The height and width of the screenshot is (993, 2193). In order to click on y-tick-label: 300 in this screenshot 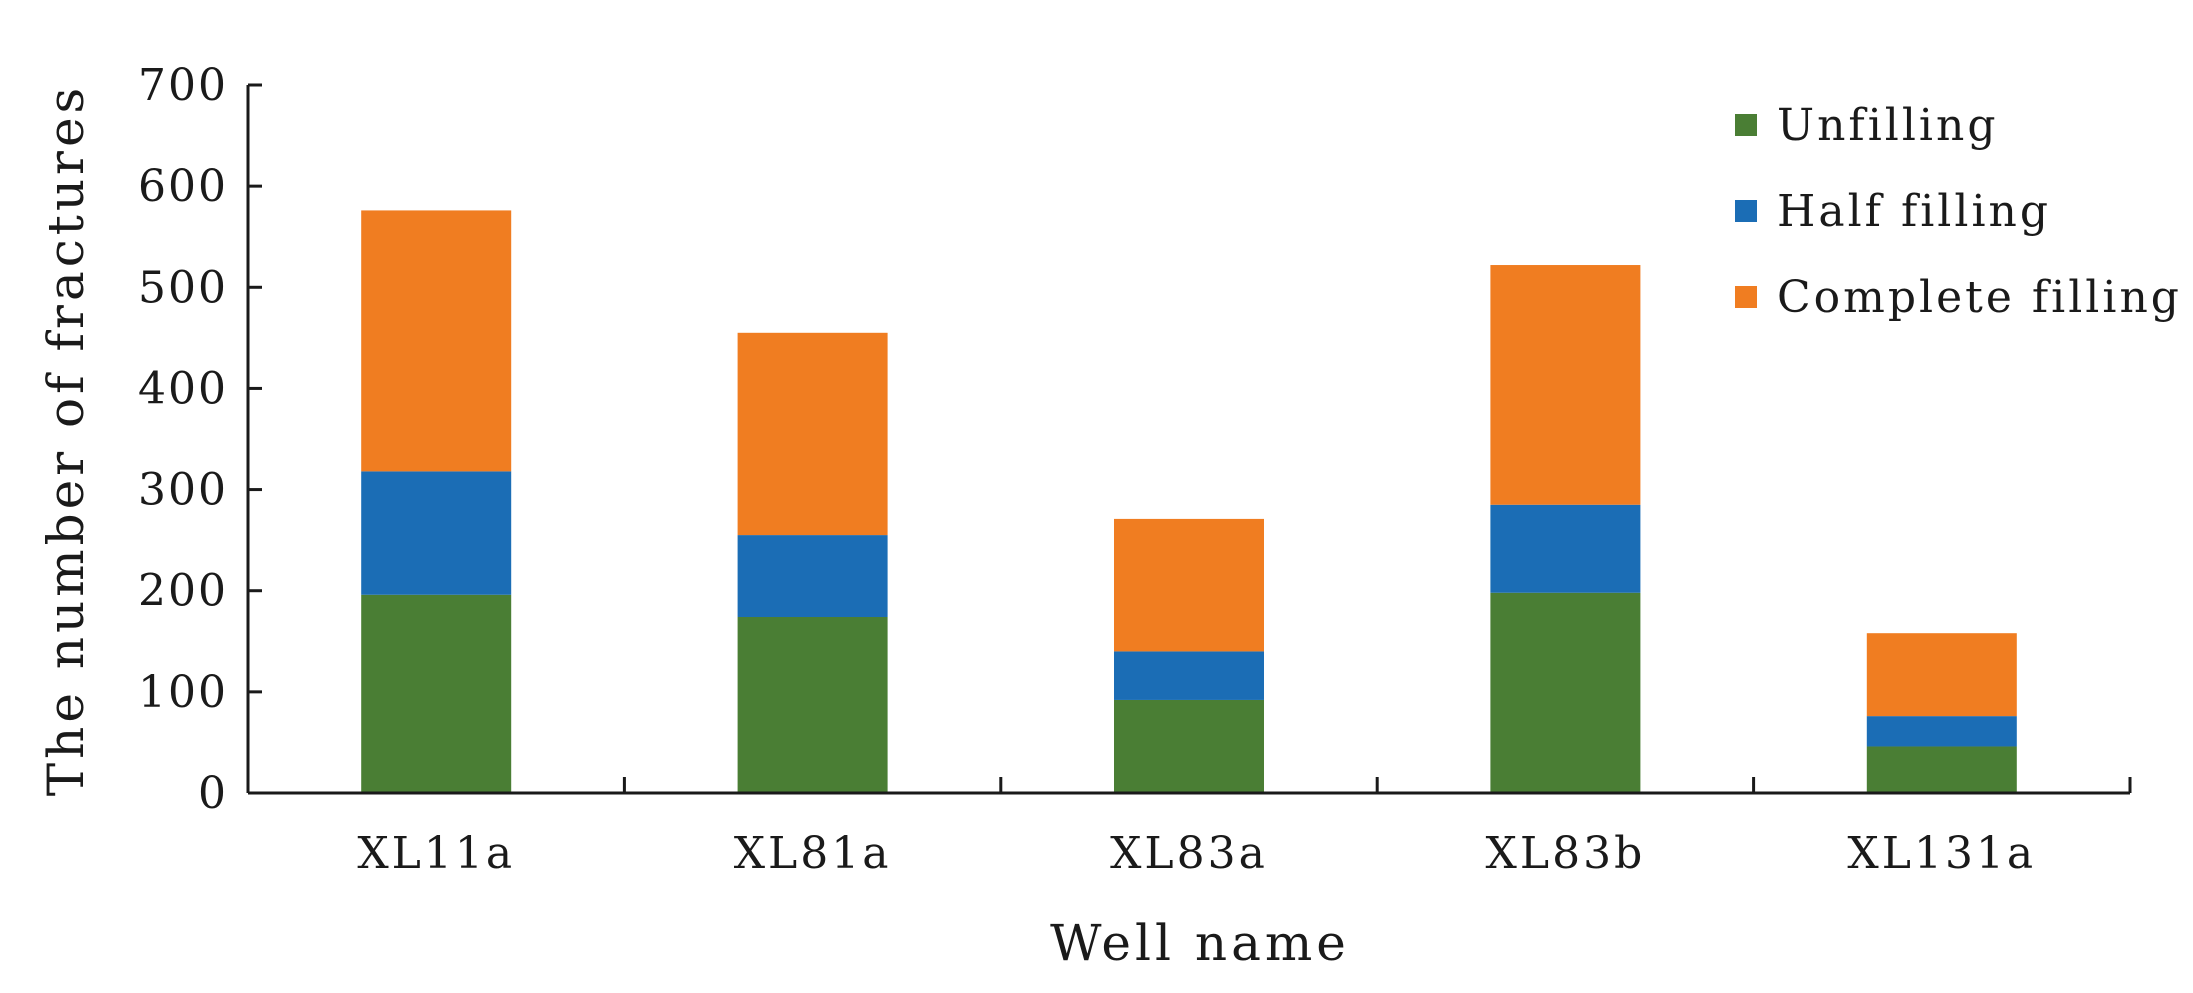, I will do `click(183, 490)`.